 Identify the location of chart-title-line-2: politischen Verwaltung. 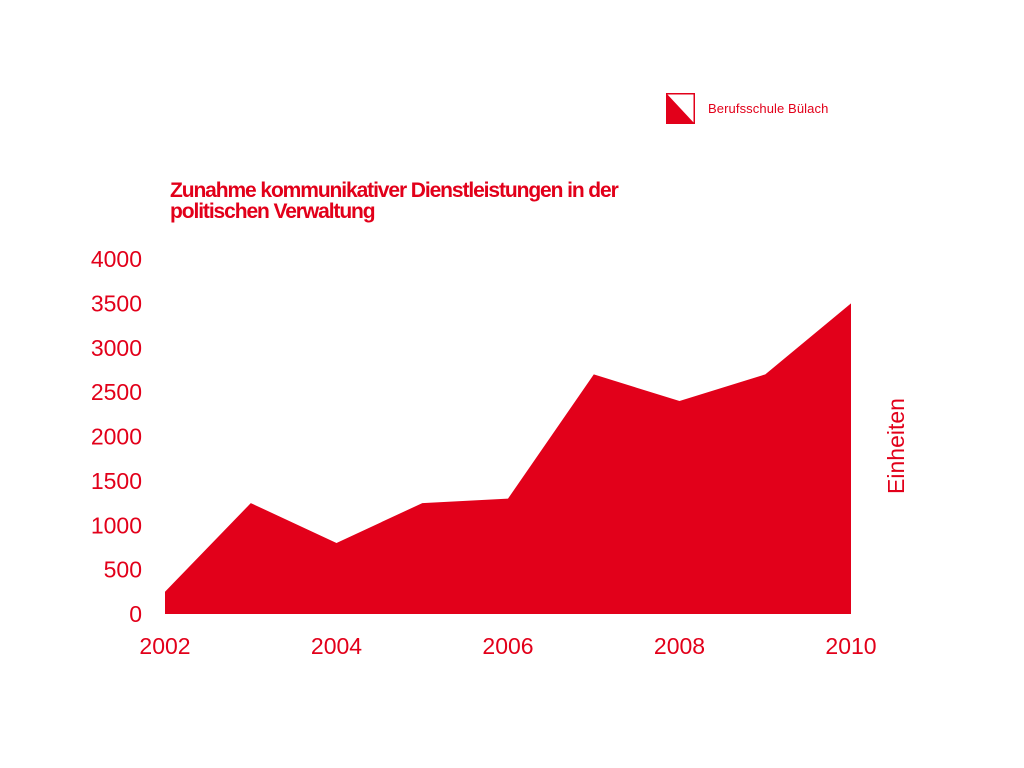
(273, 211).